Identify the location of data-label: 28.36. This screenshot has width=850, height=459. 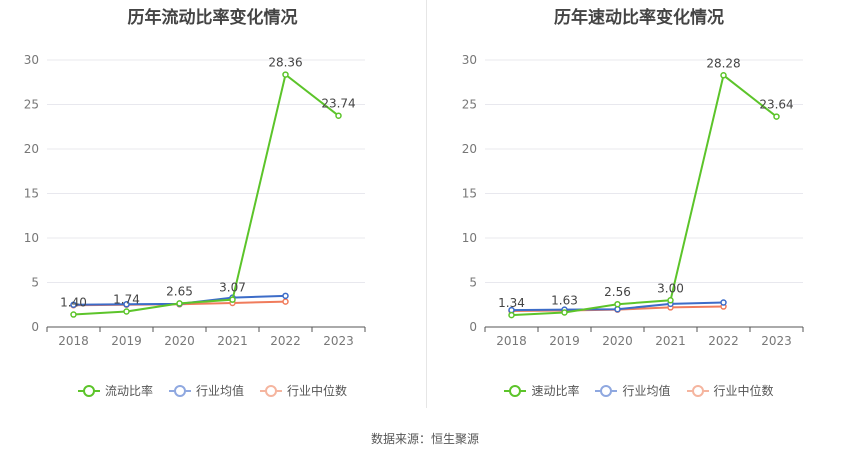
(285, 63).